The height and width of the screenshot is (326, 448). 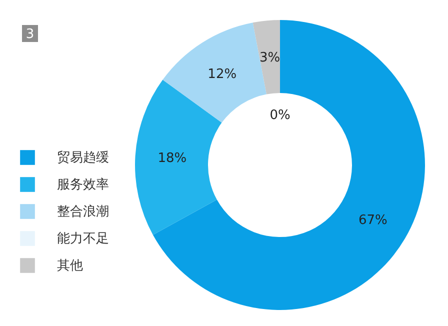 What do you see at coordinates (83, 212) in the screenshot?
I see `legend-label: 整合浪潮` at bounding box center [83, 212].